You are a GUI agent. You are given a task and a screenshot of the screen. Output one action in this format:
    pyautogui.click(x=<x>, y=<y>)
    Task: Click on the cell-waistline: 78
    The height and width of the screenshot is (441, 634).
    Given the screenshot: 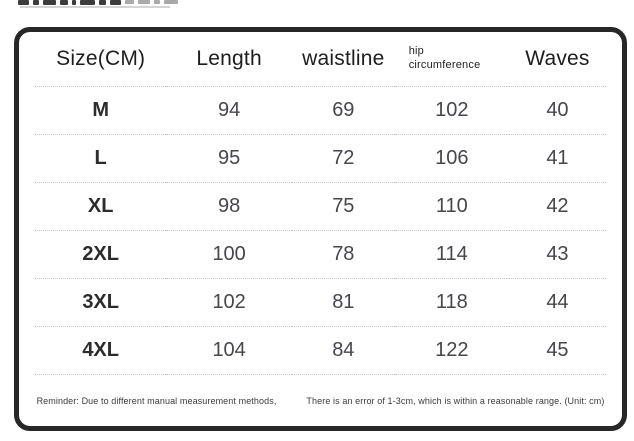 What is the action you would take?
    pyautogui.click(x=343, y=254)
    